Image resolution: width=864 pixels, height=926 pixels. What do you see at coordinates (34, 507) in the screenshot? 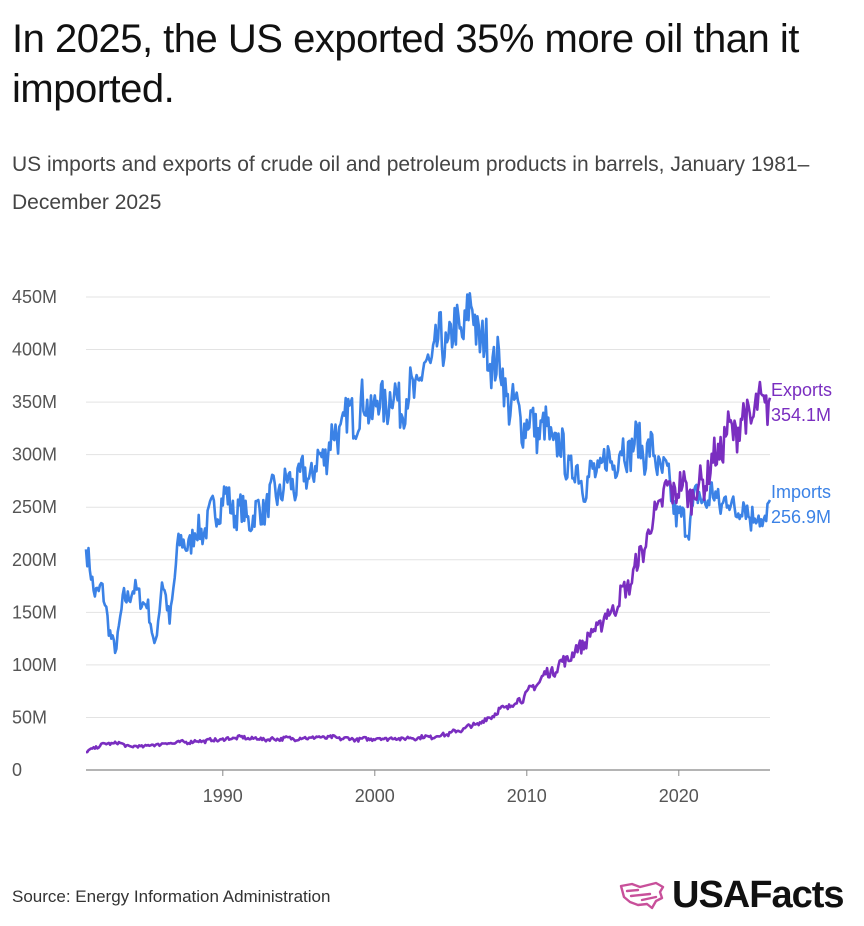
I see `y-tick-label: 250M` at bounding box center [34, 507].